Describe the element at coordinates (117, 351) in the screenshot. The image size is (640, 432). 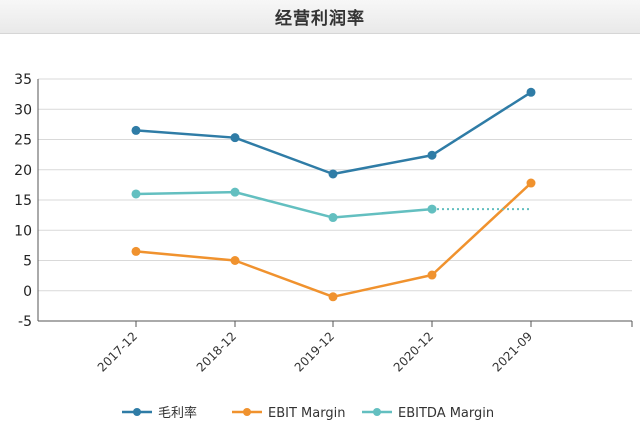
I see `x-tick-label: 2017-12` at that location.